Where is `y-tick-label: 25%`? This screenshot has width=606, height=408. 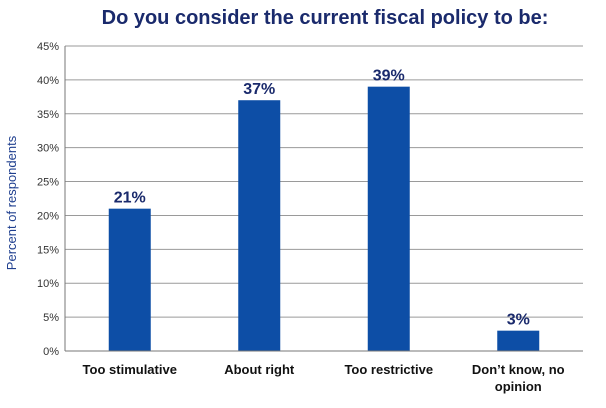 y-tick-label: 25% is located at coordinates (48, 183).